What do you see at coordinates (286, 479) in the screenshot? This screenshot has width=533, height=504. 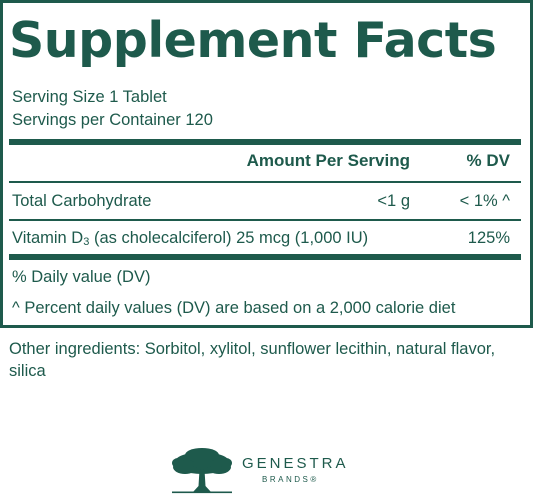 I see `brand-sub-text: BRANDS` at bounding box center [286, 479].